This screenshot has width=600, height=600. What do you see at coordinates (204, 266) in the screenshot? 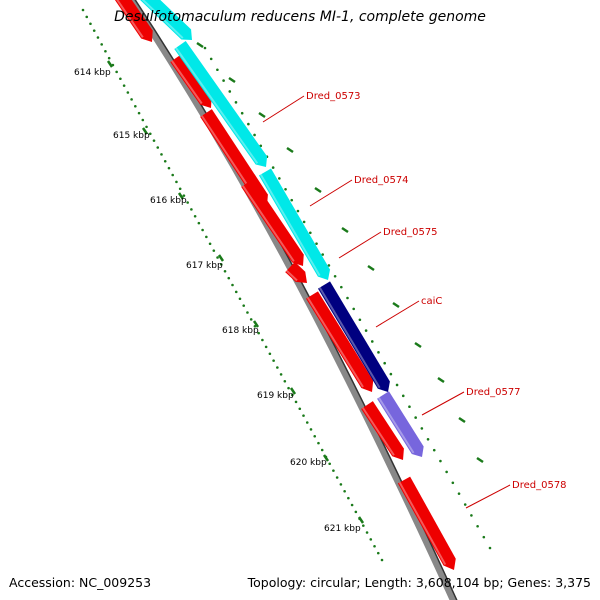
I see `kbp-tick-label: 617 kbp` at bounding box center [204, 266].